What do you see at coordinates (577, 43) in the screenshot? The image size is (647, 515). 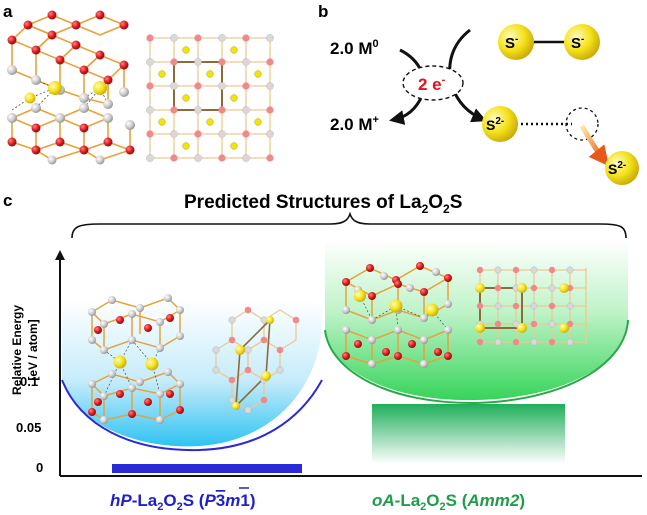 I see `dimer-right-label: S-` at bounding box center [577, 43].